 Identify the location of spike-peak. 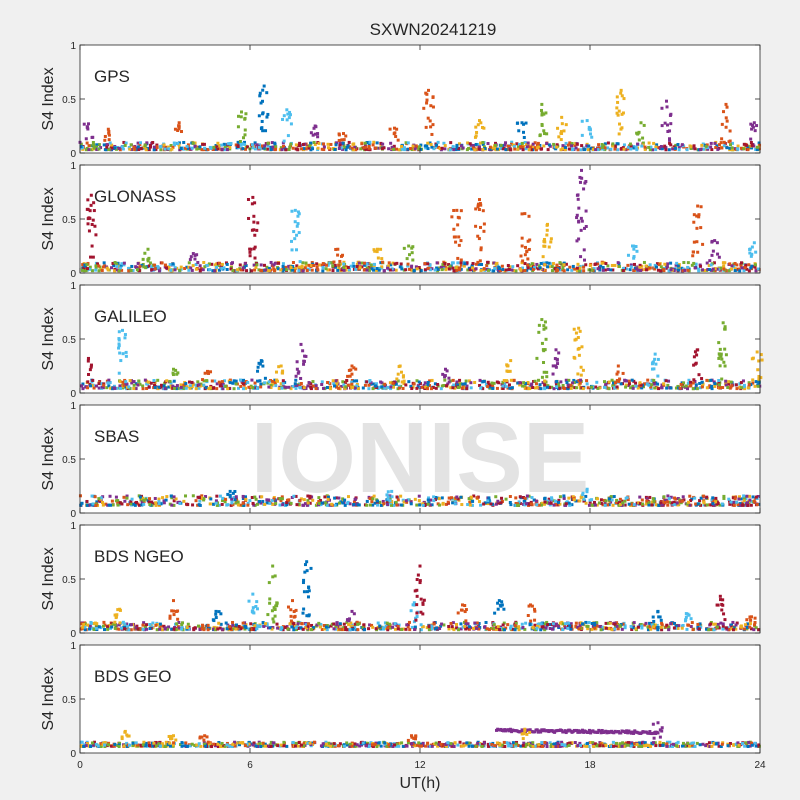
(522, 123).